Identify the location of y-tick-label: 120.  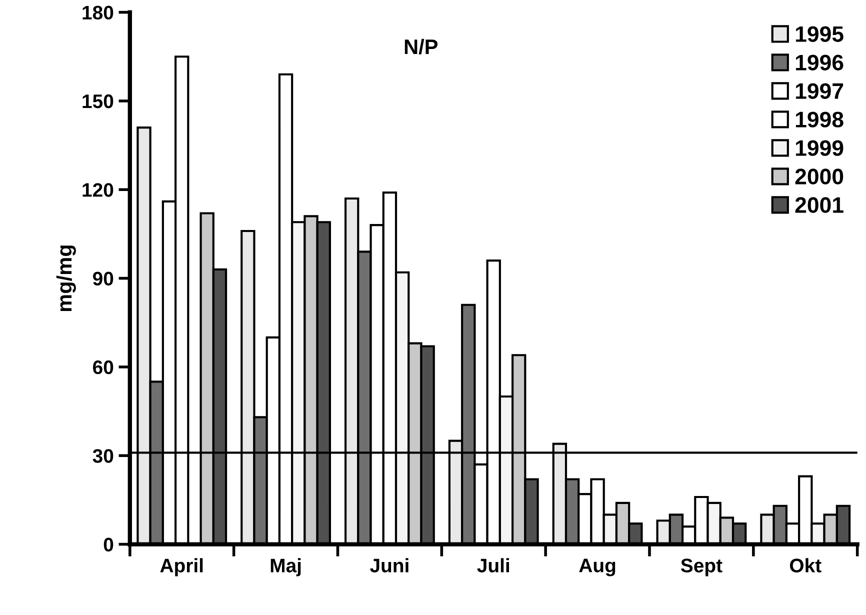
(98, 190).